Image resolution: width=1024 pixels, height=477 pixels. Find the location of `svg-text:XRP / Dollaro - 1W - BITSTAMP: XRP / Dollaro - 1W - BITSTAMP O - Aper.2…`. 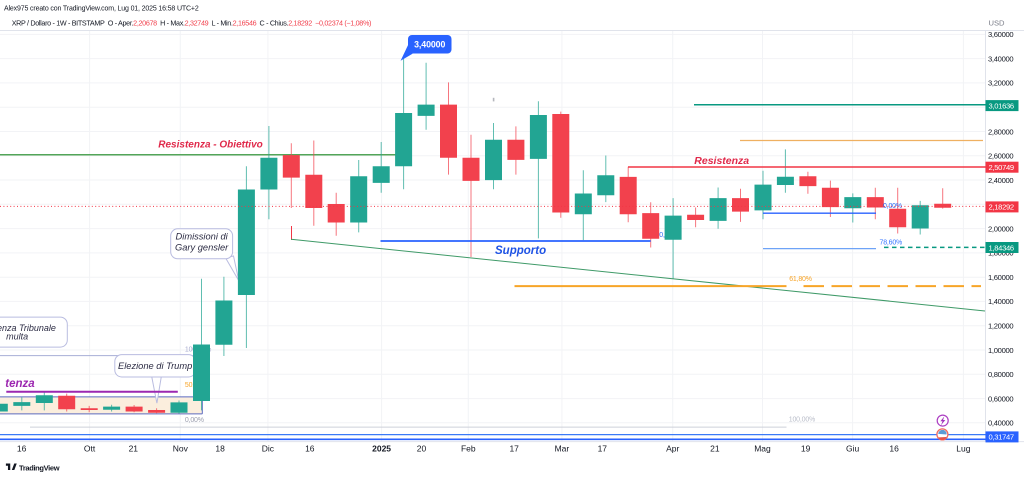

svg-text:XRP / Dollaro - 1W - BITSTAMP: XRP / Dollaro - 1W - BITSTAMP O - Aper.2… is located at coordinates (191, 22).